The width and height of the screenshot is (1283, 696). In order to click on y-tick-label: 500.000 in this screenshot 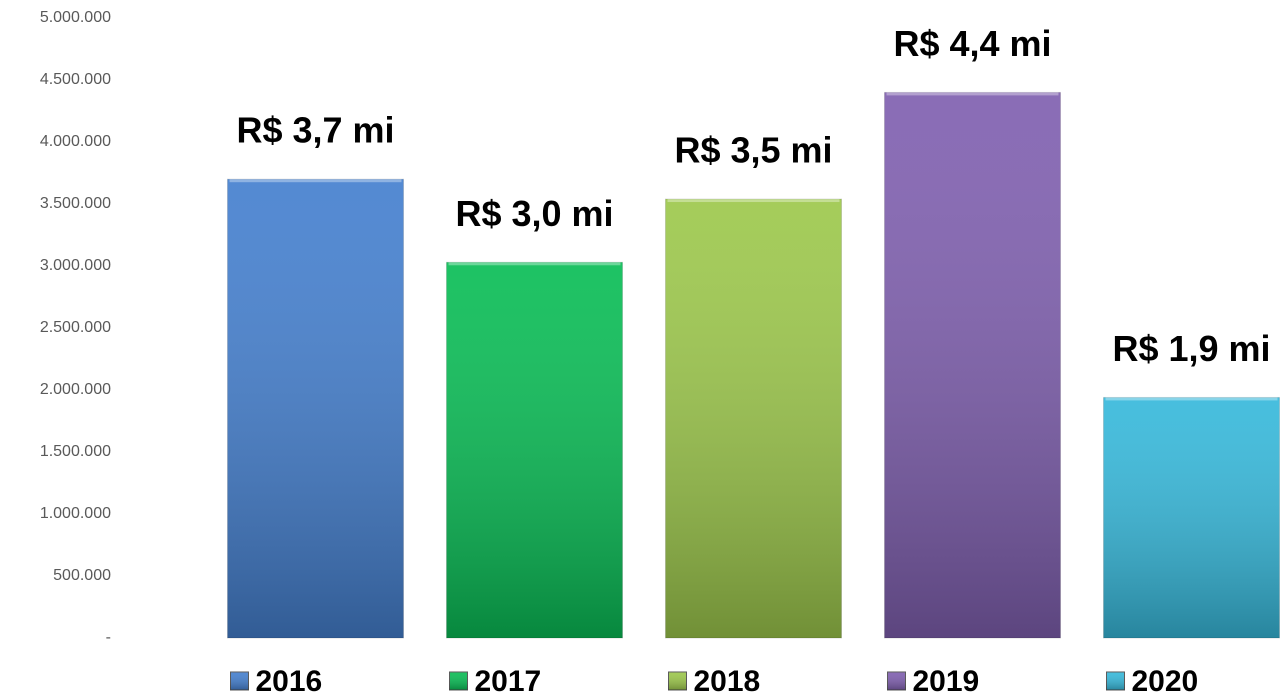, I will do `click(82, 575)`.